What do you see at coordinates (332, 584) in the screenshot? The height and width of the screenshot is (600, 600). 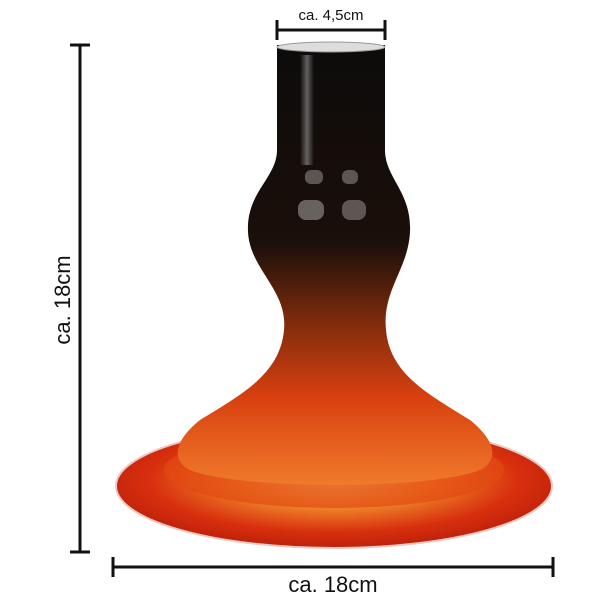 I see `width-label: ca. 18cm` at bounding box center [332, 584].